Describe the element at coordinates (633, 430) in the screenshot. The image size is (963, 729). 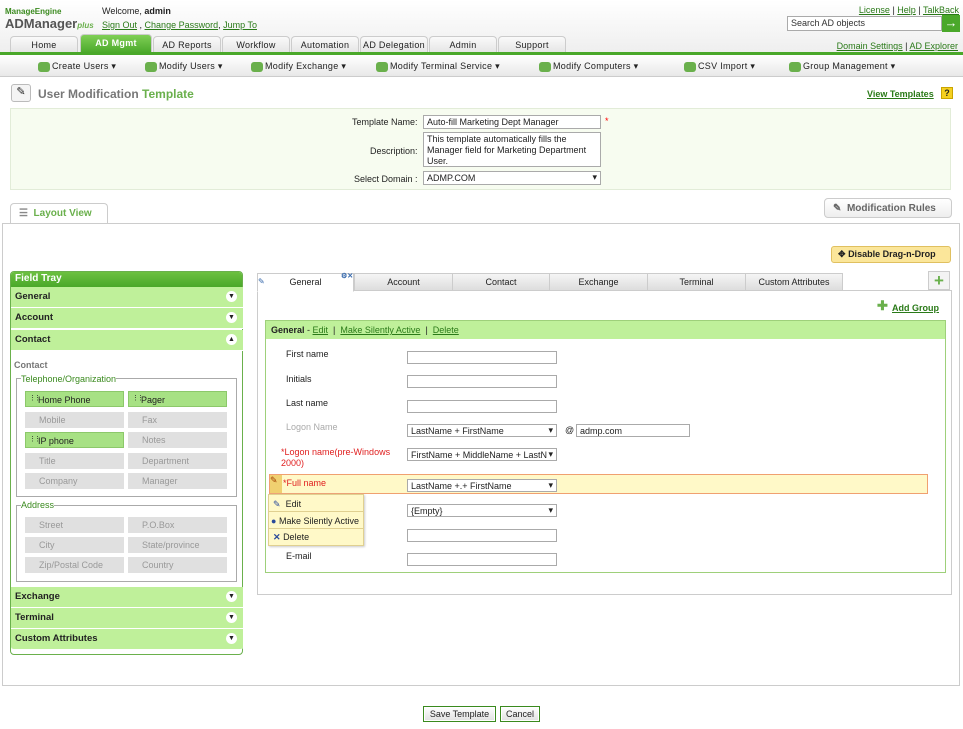
I see `logon-domain-input: admp.com` at that location.